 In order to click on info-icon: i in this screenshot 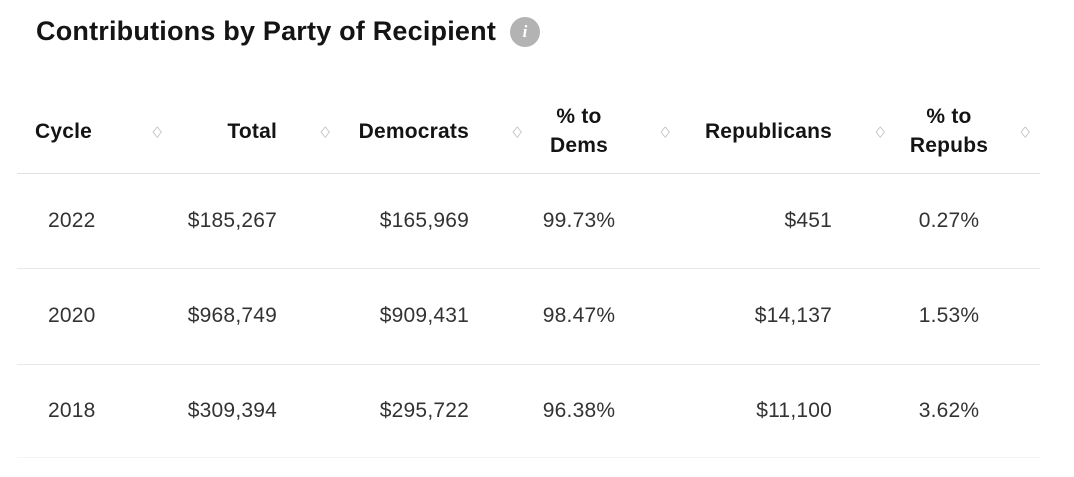, I will do `click(525, 32)`.